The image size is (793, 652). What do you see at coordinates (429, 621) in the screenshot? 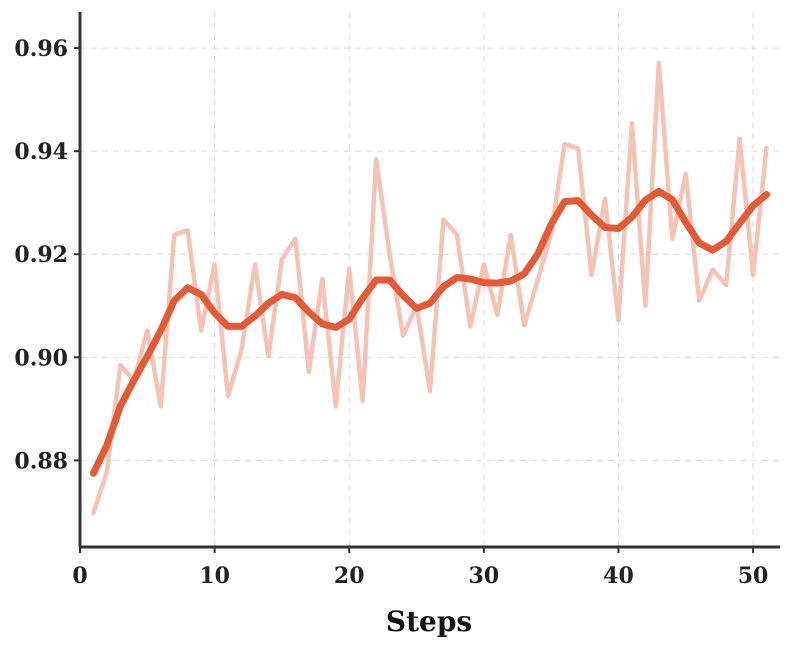
I see `x-axis-title: Steps` at bounding box center [429, 621].